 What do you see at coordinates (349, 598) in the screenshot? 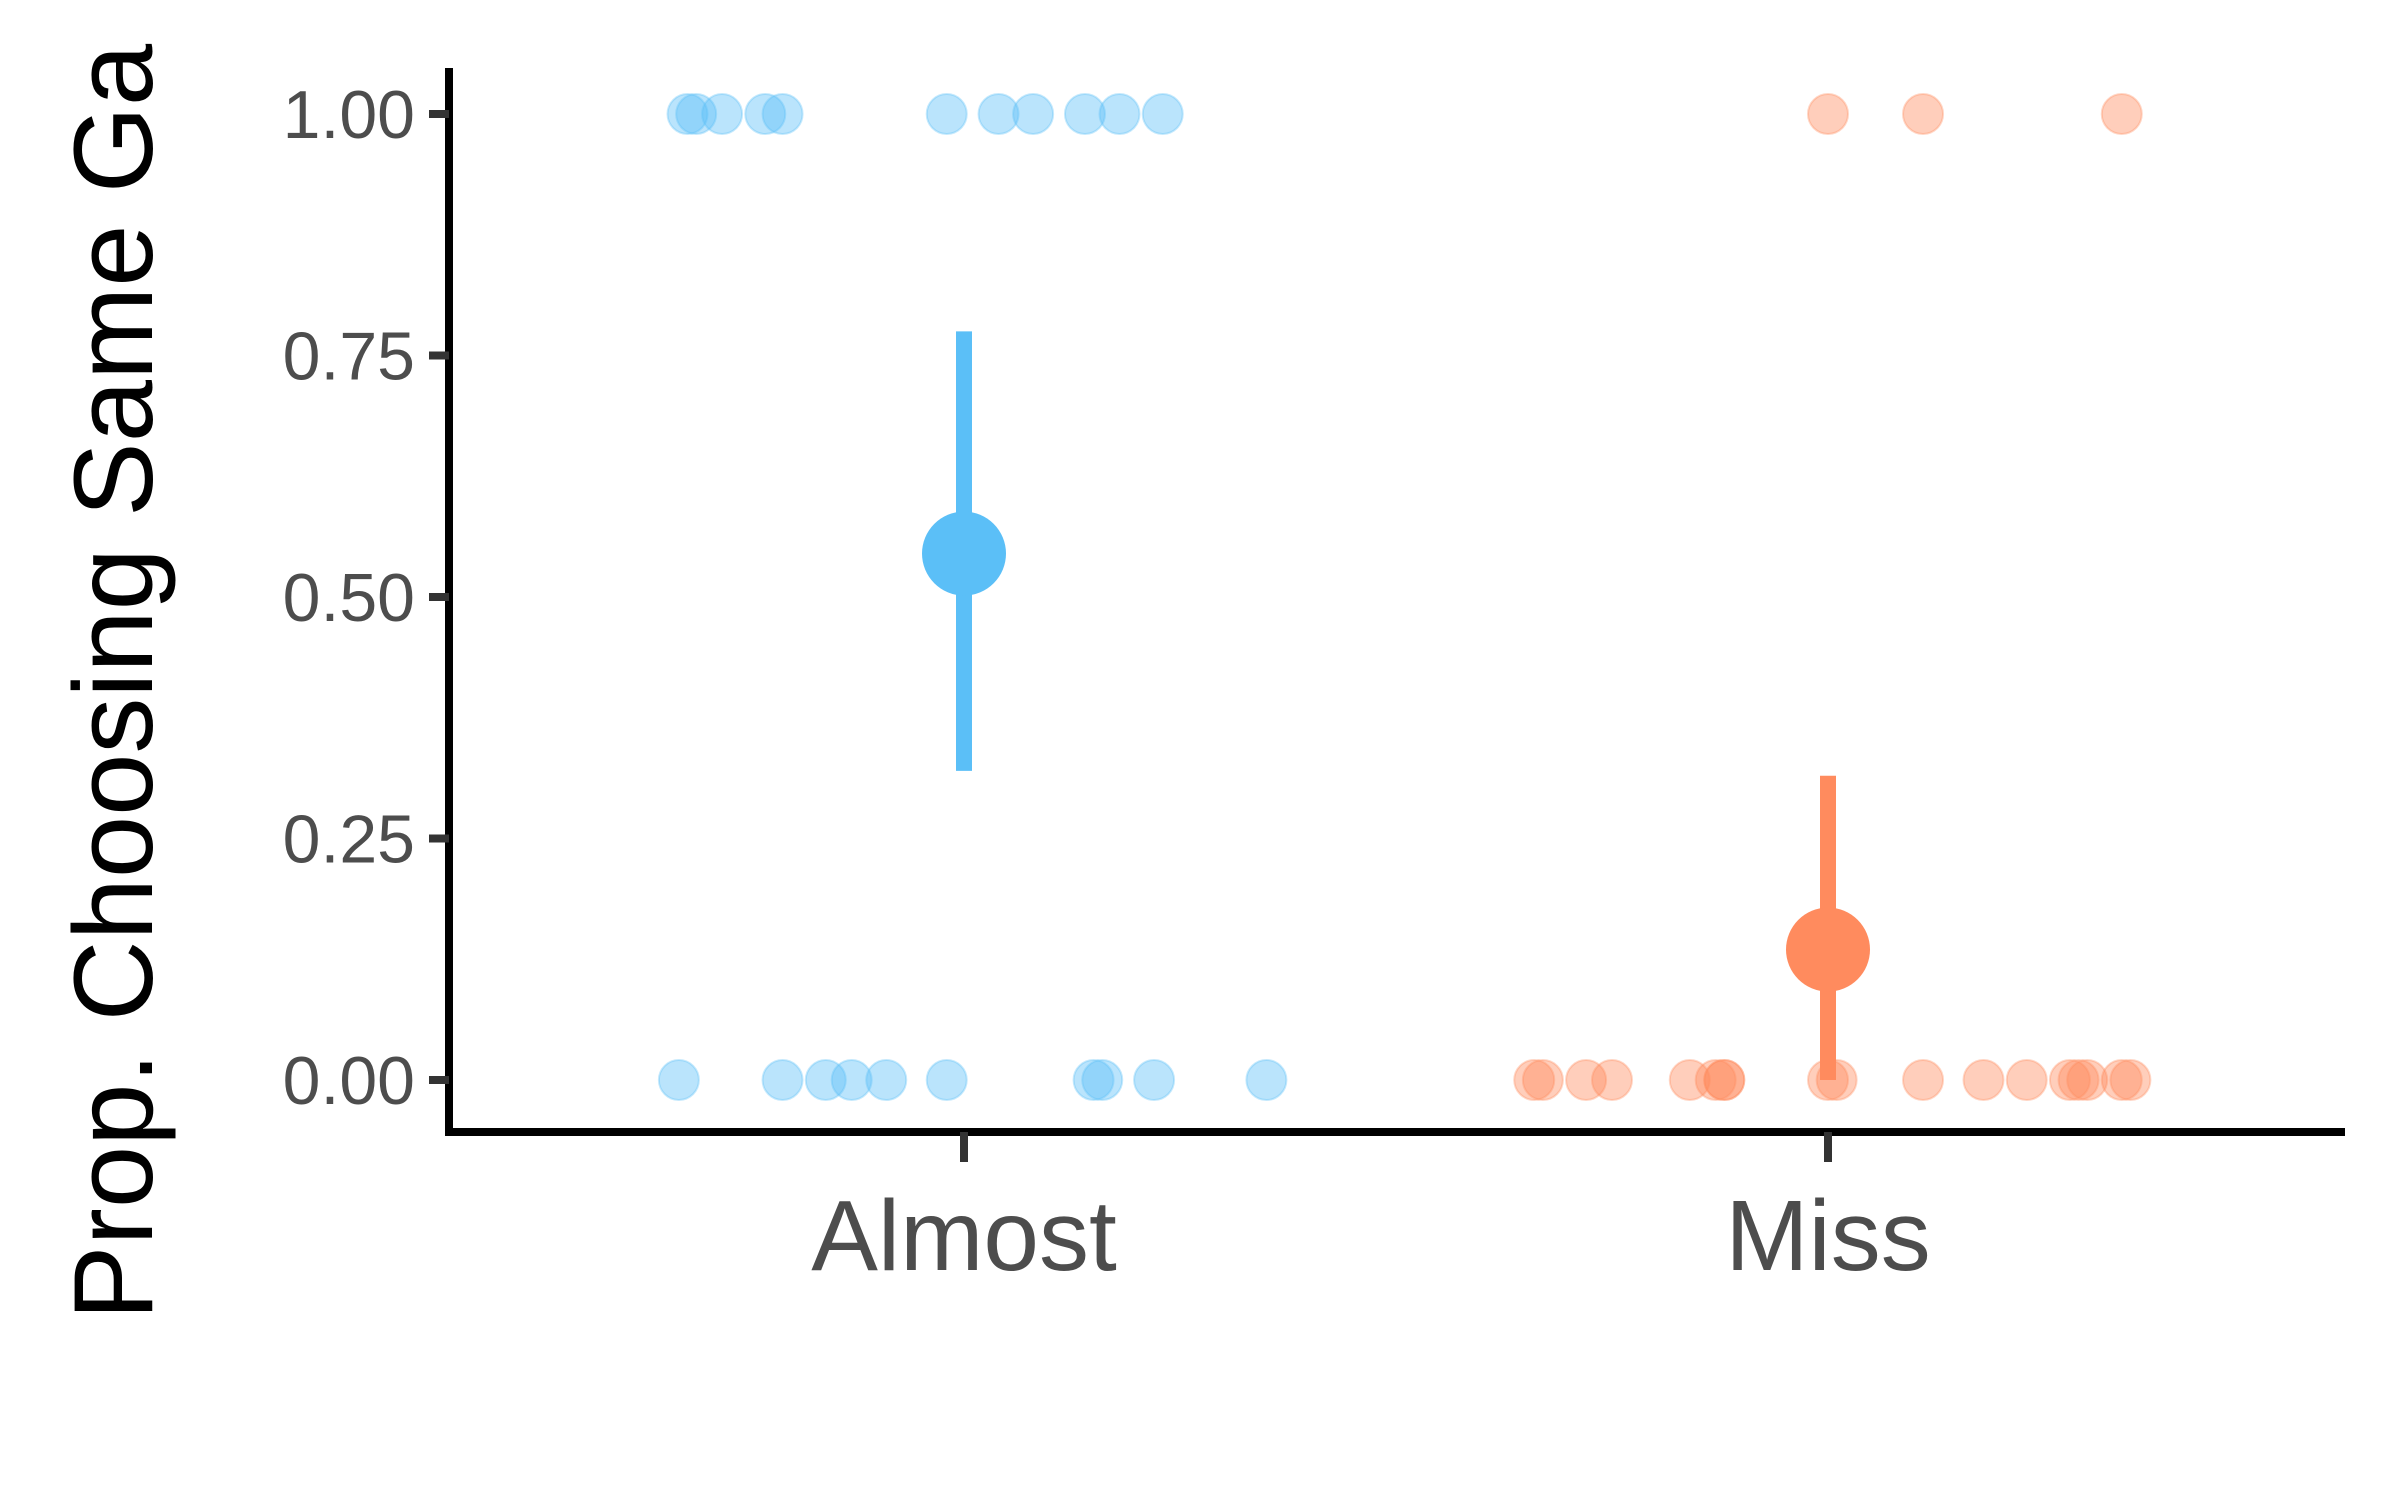
I see `y-tick-label: 0.50` at bounding box center [349, 598].